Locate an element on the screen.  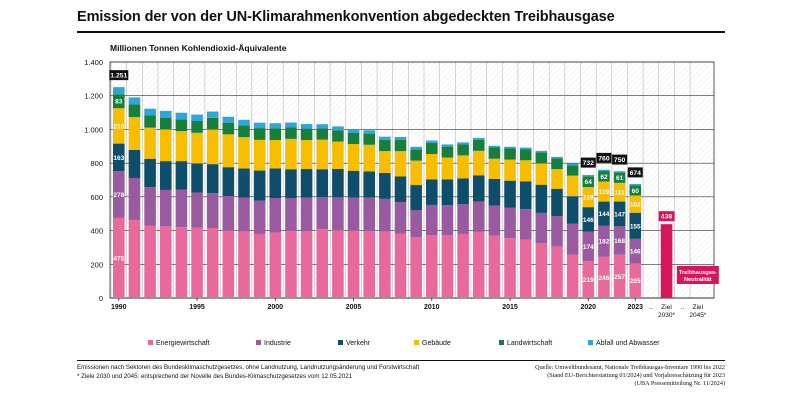
y-tick-label: 1.200 is located at coordinates (93, 96).